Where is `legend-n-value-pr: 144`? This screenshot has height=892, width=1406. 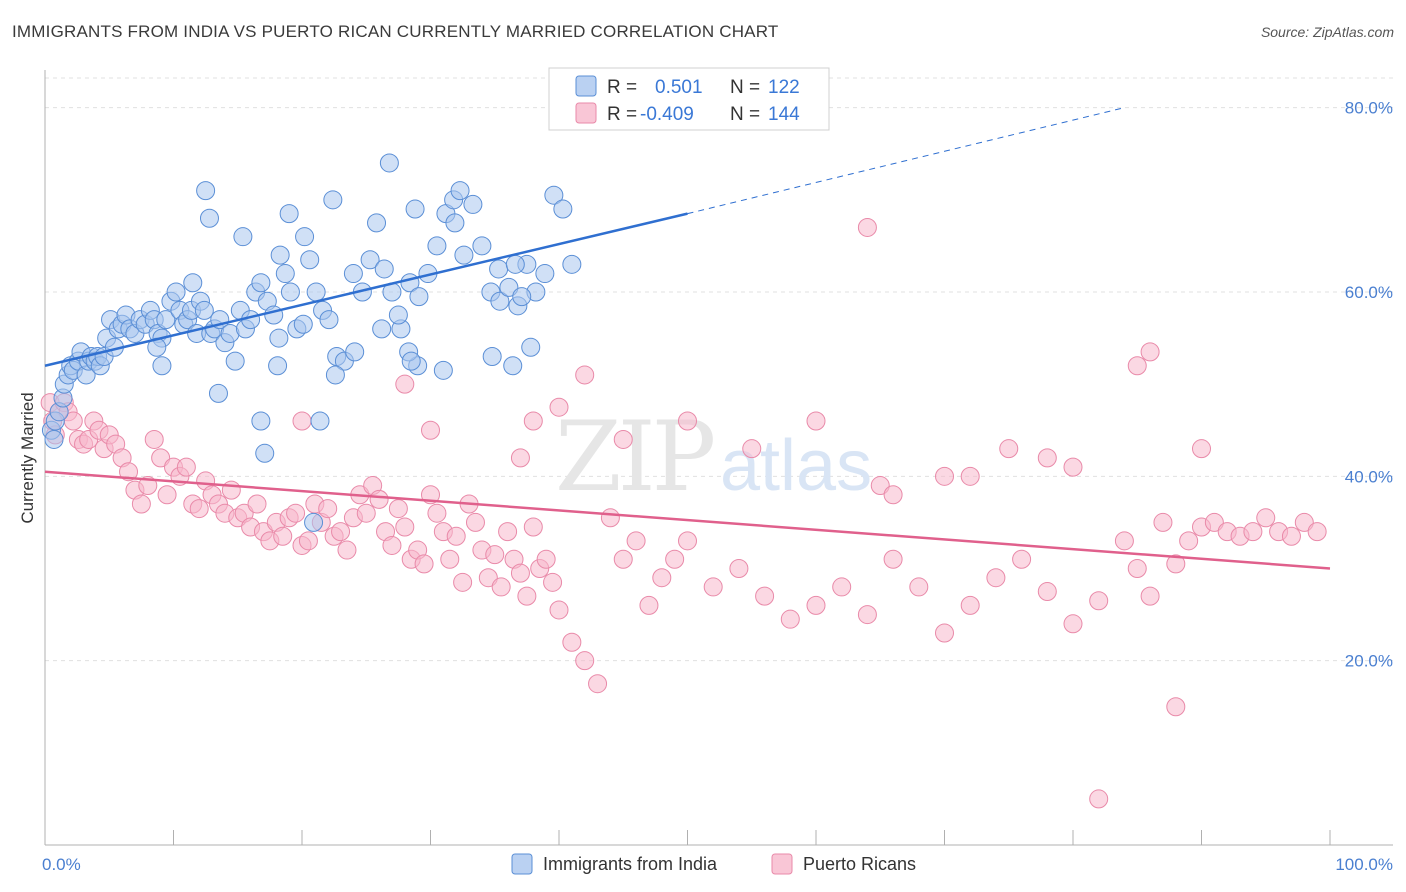
legend-n-value-pr: 144 is located at coordinates (784, 114).